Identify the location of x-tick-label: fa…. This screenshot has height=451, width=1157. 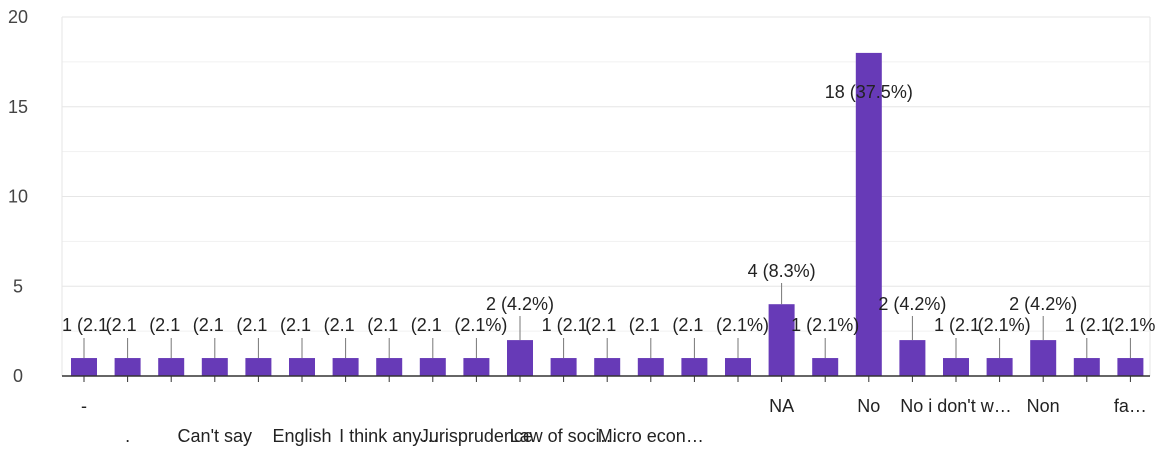
(1130, 406).